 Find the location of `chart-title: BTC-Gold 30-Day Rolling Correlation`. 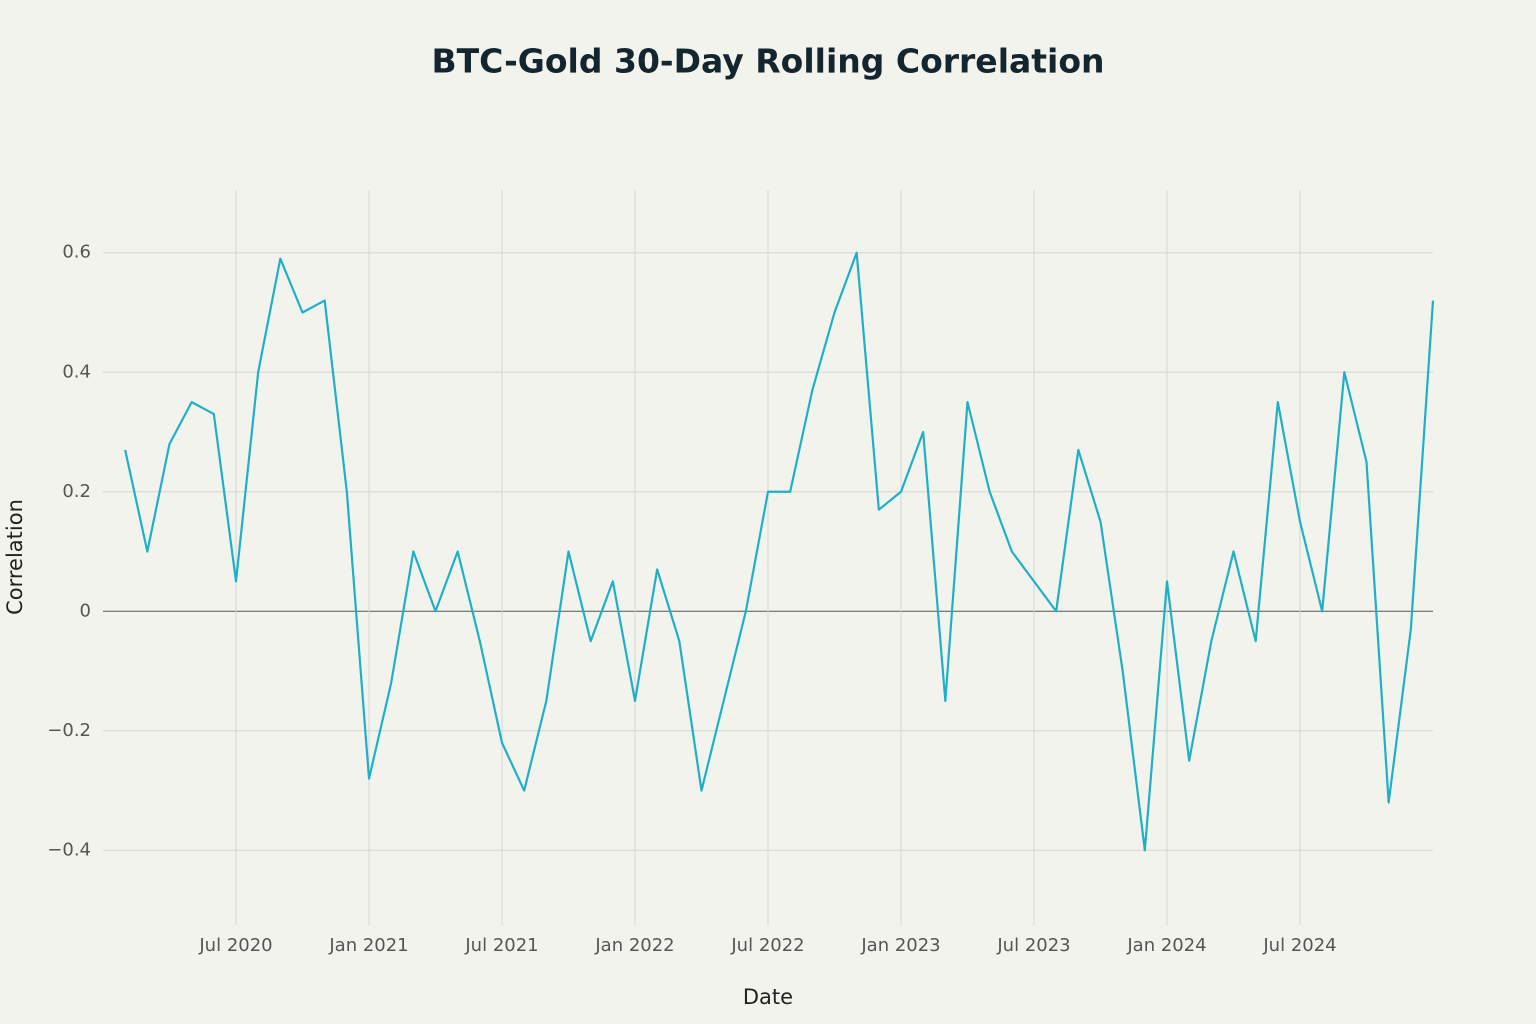

chart-title: BTC-Gold 30-Day Rolling Correlation is located at coordinates (767, 61).